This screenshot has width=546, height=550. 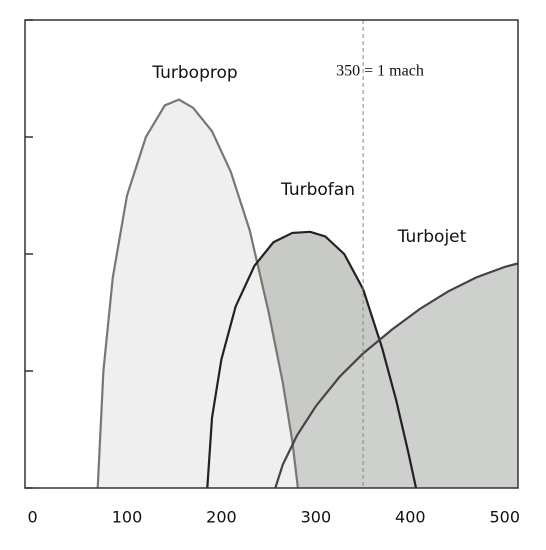 I want to click on x-tick-label: 400, so click(x=410, y=517).